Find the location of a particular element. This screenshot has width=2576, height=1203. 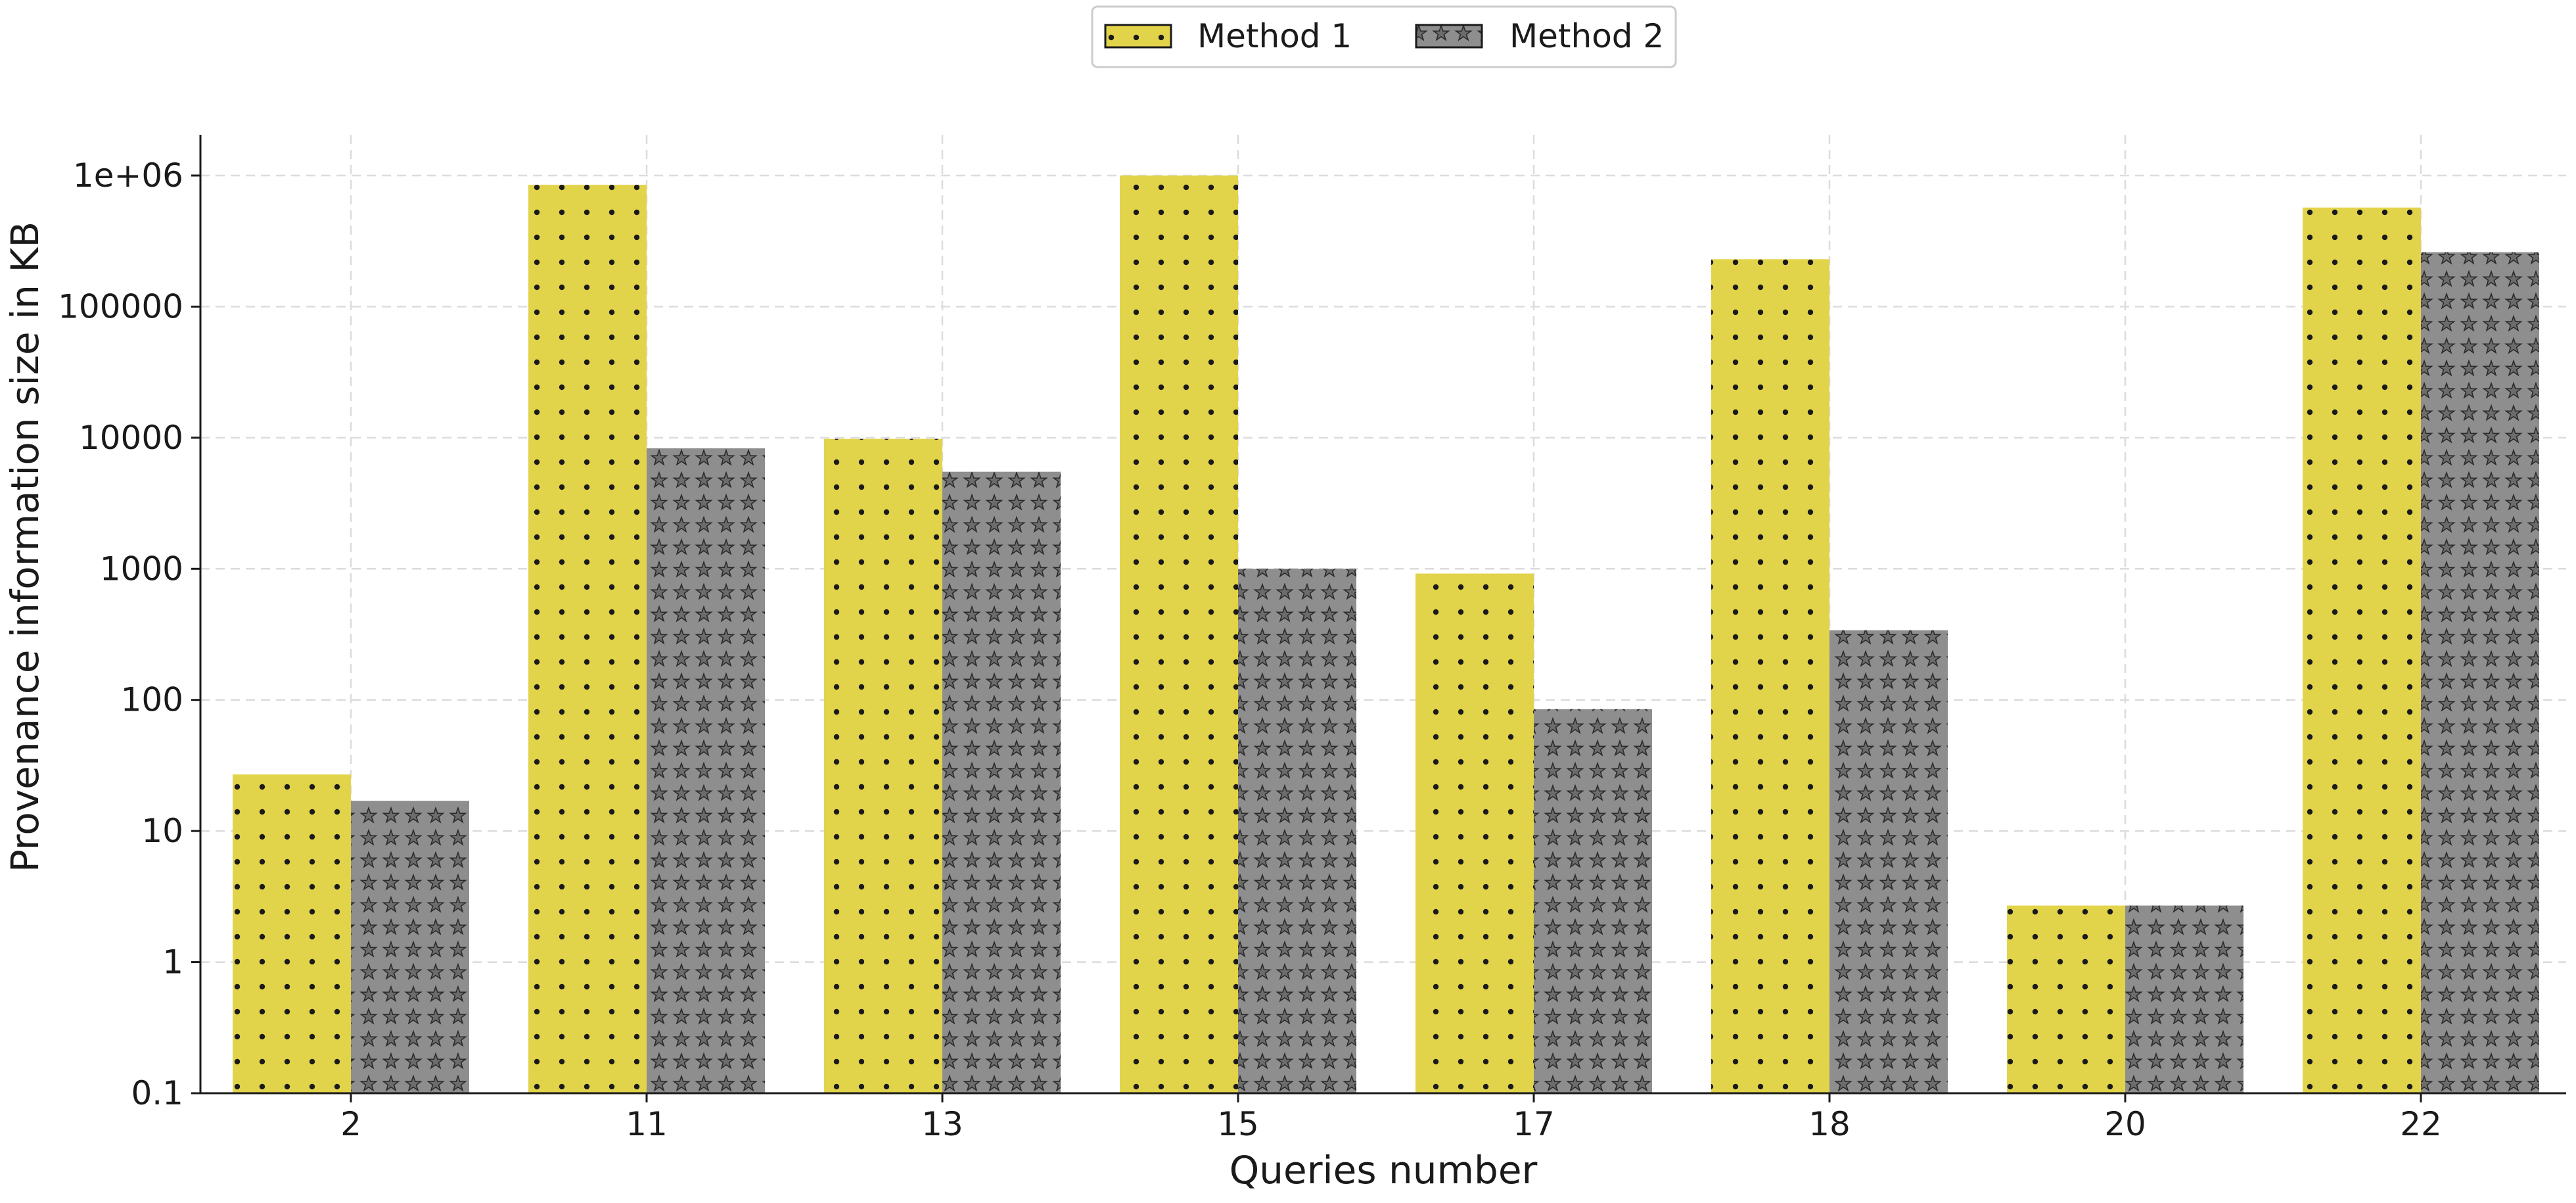

x-tick-label: 17 is located at coordinates (1534, 1124).